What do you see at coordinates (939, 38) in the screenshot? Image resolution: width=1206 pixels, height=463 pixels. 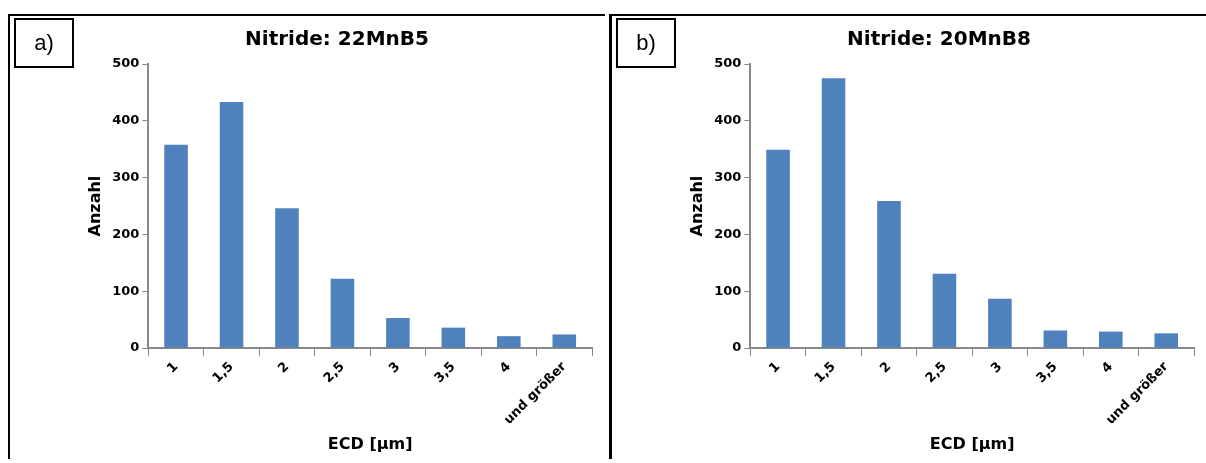 I see `chart-title: Nitride: 20MnB8` at bounding box center [939, 38].